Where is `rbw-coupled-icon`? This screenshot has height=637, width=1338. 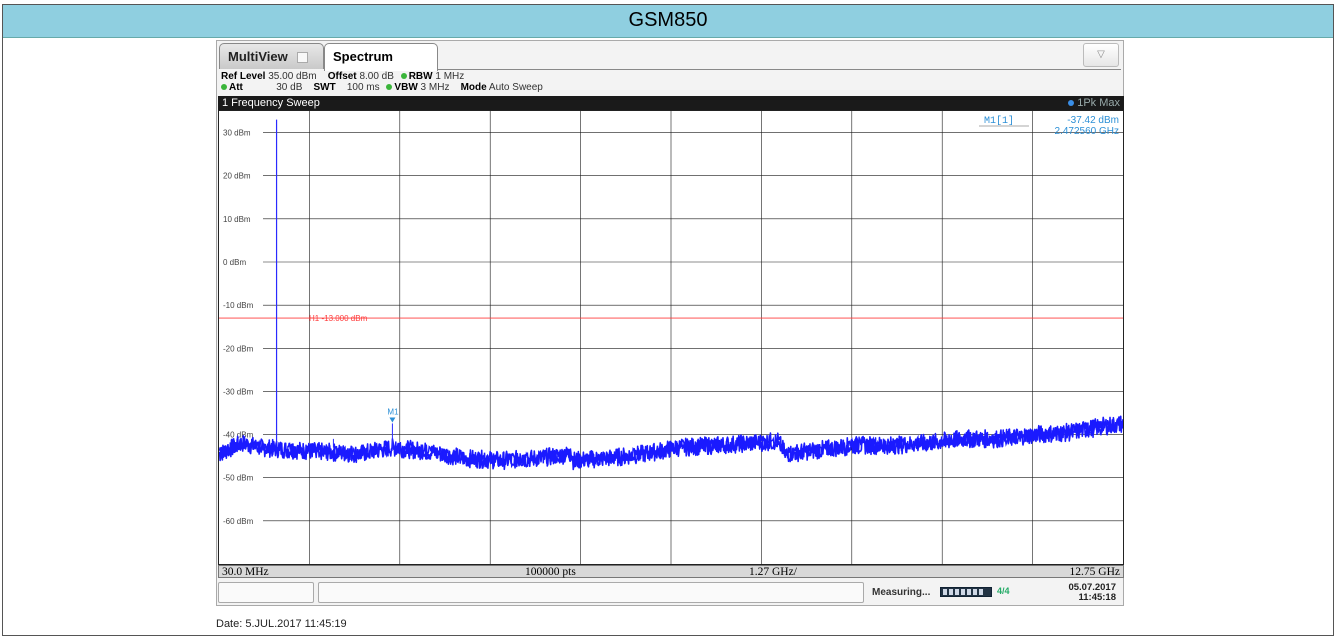 rbw-coupled-icon is located at coordinates (403, 76).